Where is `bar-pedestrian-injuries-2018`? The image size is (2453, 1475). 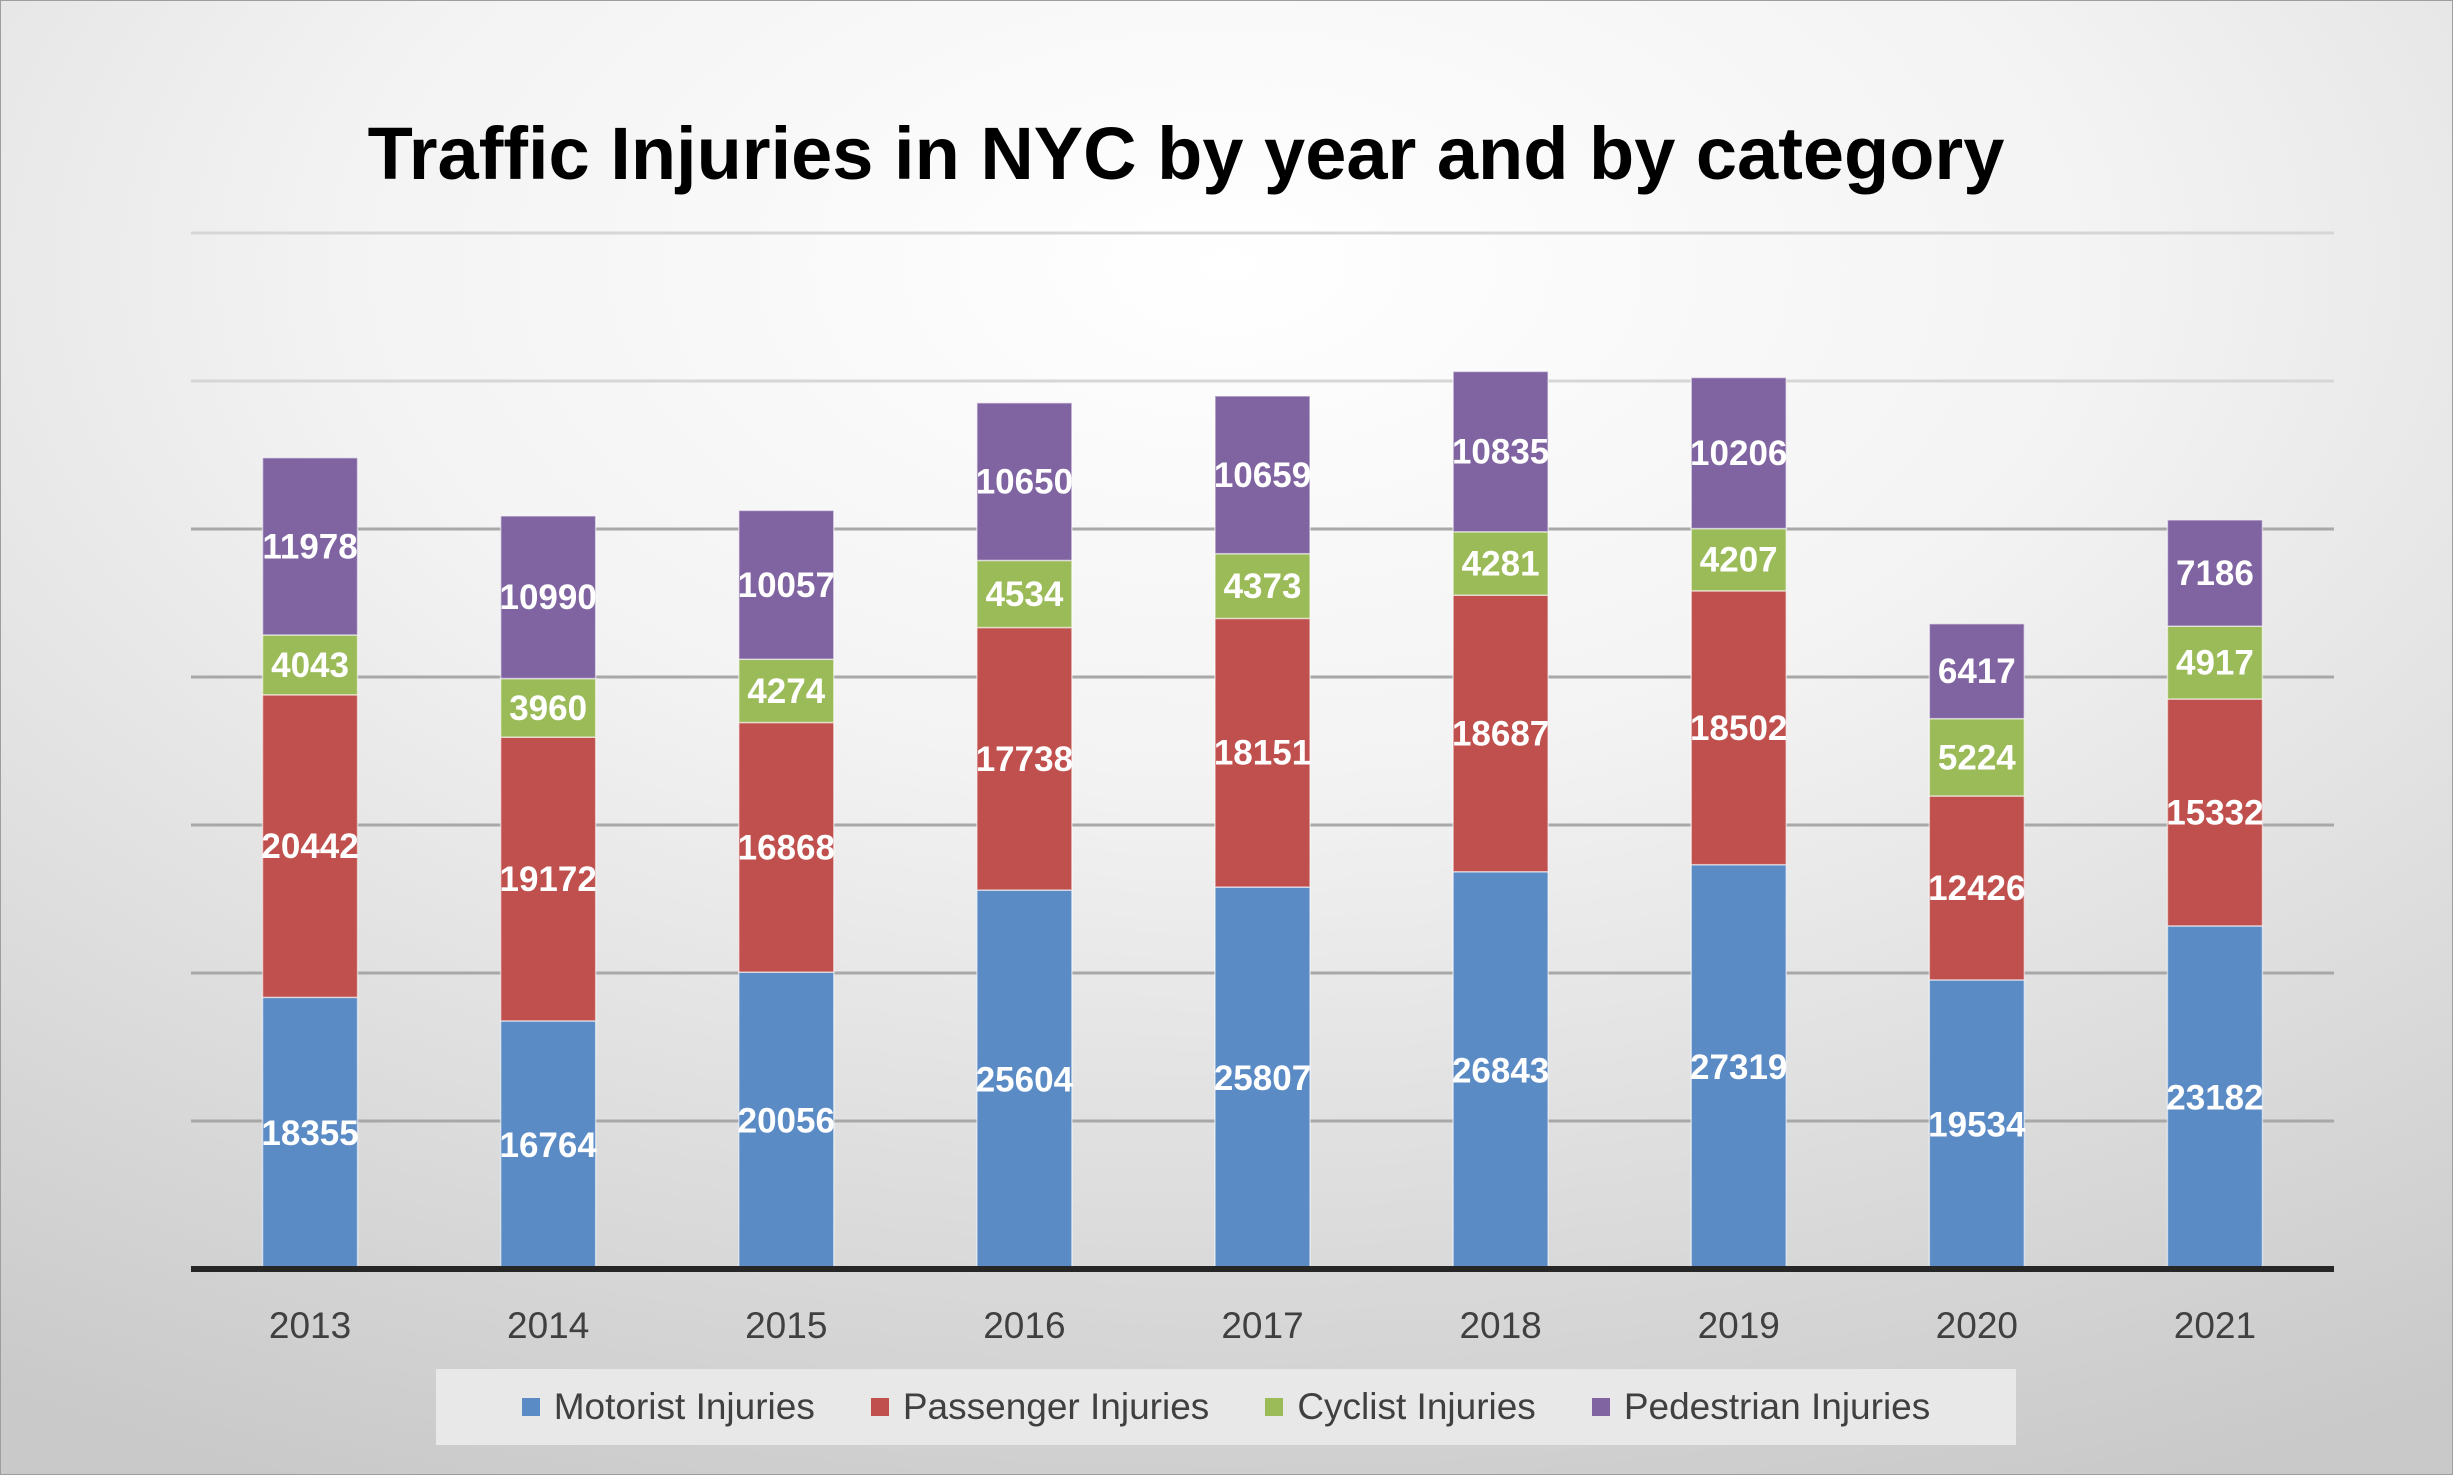
bar-pedestrian-injuries-2018 is located at coordinates (1500, 451).